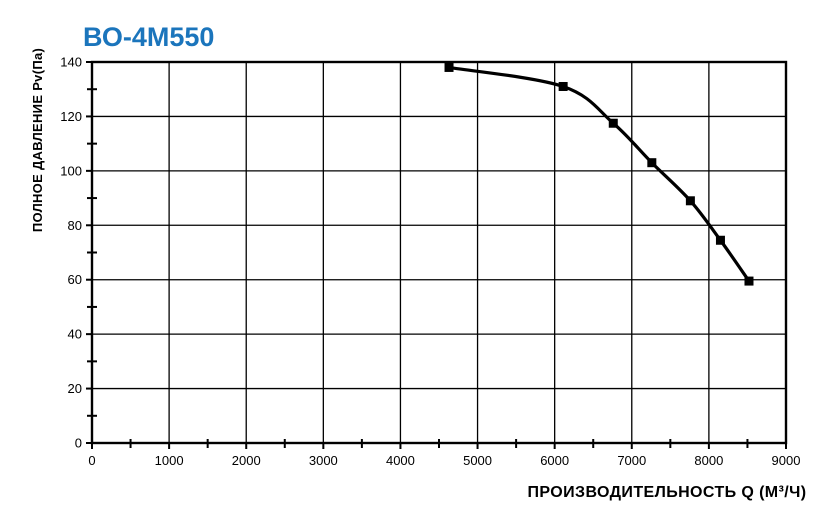 The image size is (840, 529). I want to click on x-tick-label: 6000, so click(554, 460).